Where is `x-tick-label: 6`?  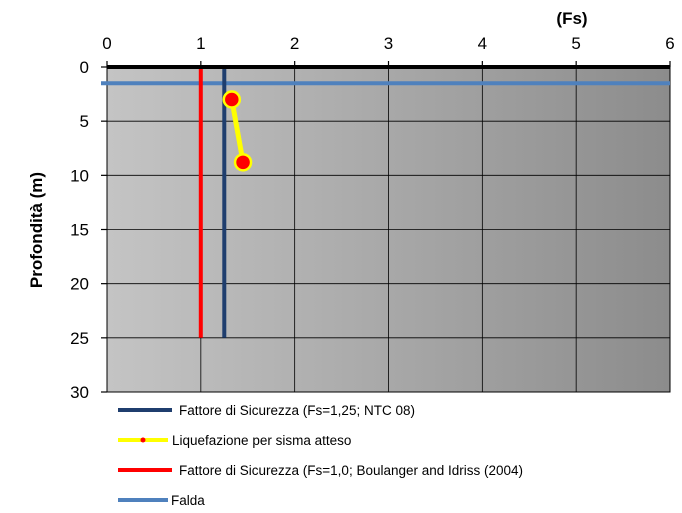 x-tick-label: 6 is located at coordinates (669, 43).